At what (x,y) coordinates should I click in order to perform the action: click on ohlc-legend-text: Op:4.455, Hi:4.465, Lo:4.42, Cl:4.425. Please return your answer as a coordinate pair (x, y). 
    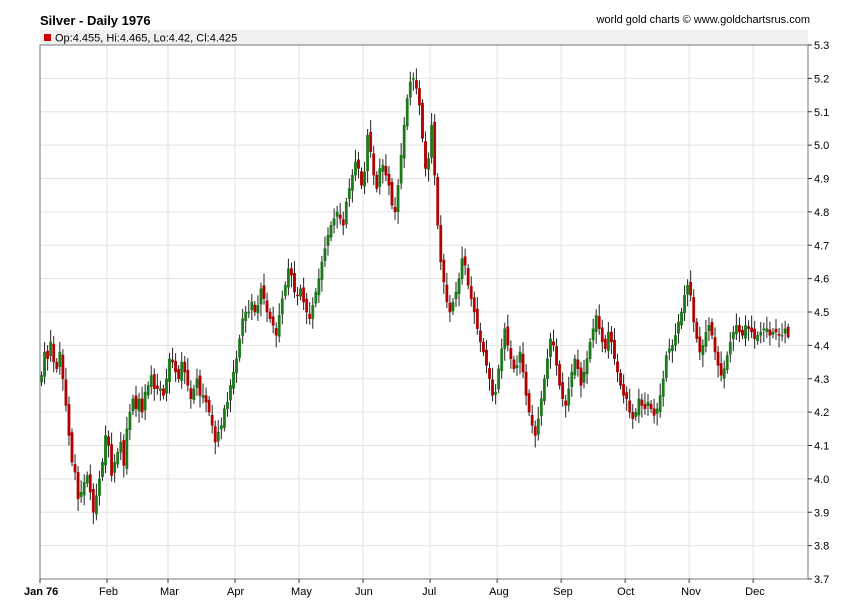
    Looking at the image, I should click on (146, 39).